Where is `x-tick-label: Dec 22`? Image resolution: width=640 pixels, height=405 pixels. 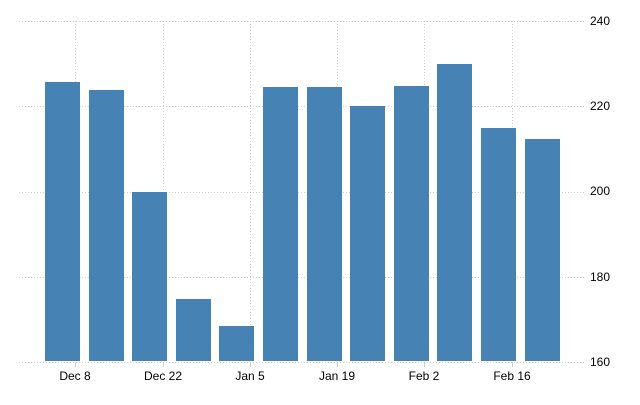
x-tick-label: Dec 22 is located at coordinates (163, 376).